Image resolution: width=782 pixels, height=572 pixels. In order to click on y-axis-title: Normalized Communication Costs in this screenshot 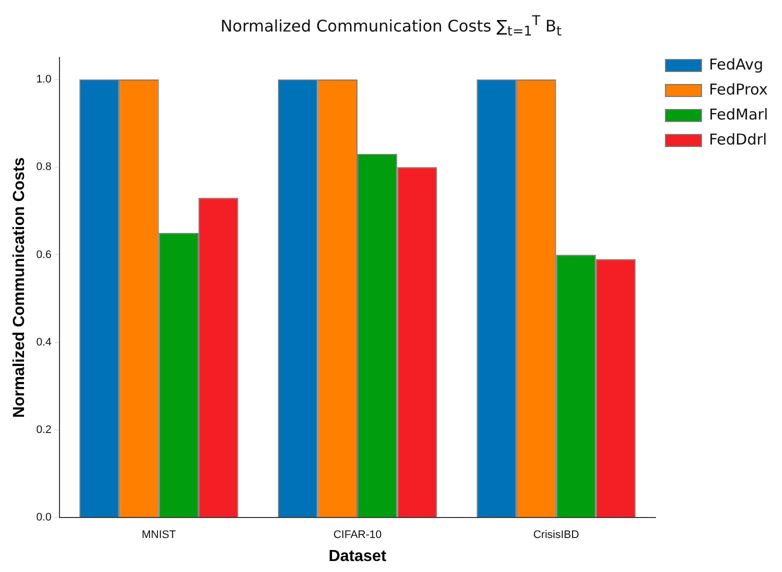, I will do `click(19, 287)`.